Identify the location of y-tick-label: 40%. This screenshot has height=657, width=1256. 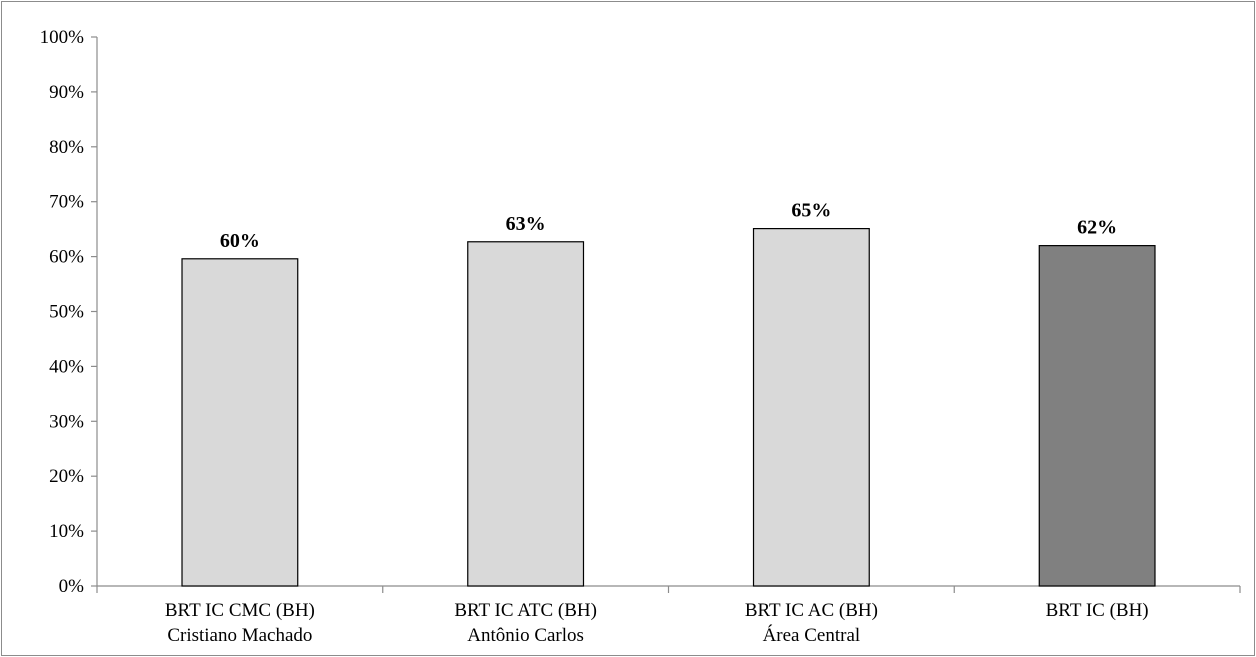
(66, 366).